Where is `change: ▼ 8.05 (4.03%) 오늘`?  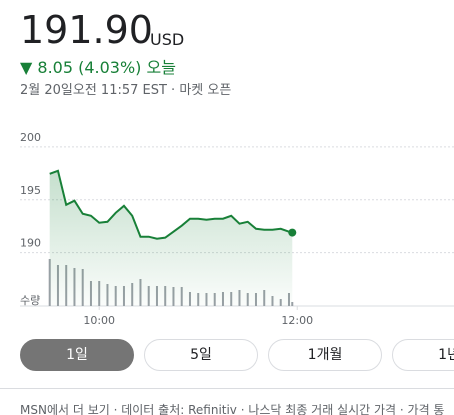 change: ▼ 8.05 (4.03%) 오늘 is located at coordinates (98, 66).